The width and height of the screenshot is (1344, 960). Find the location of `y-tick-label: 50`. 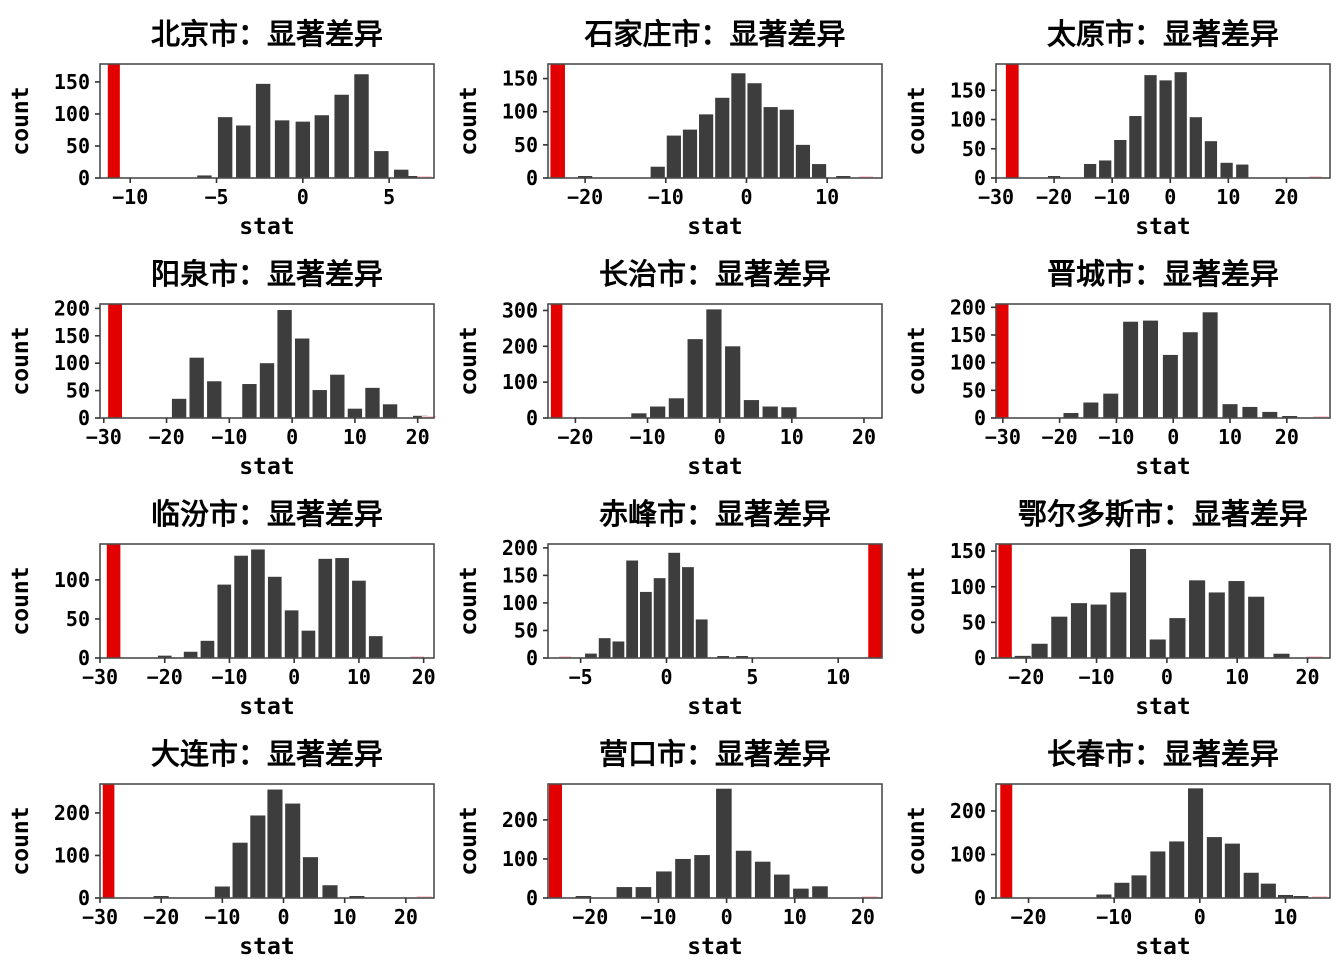

y-tick-label: 50 is located at coordinates (974, 149).